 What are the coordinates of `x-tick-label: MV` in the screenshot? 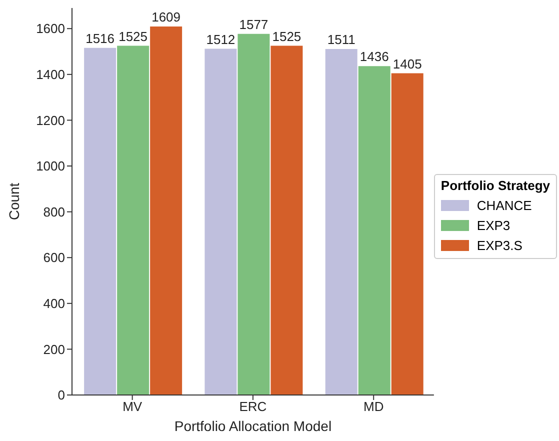 It's located at (132, 406).